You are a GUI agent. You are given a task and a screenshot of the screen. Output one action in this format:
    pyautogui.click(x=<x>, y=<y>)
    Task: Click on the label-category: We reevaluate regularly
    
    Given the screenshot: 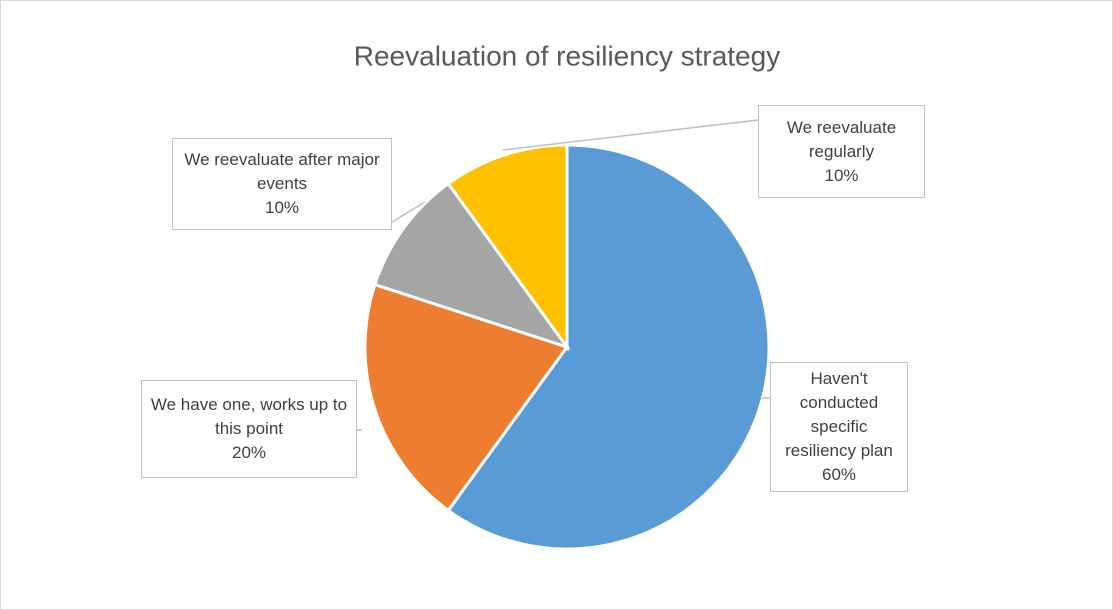 What is the action you would take?
    pyautogui.click(x=841, y=139)
    